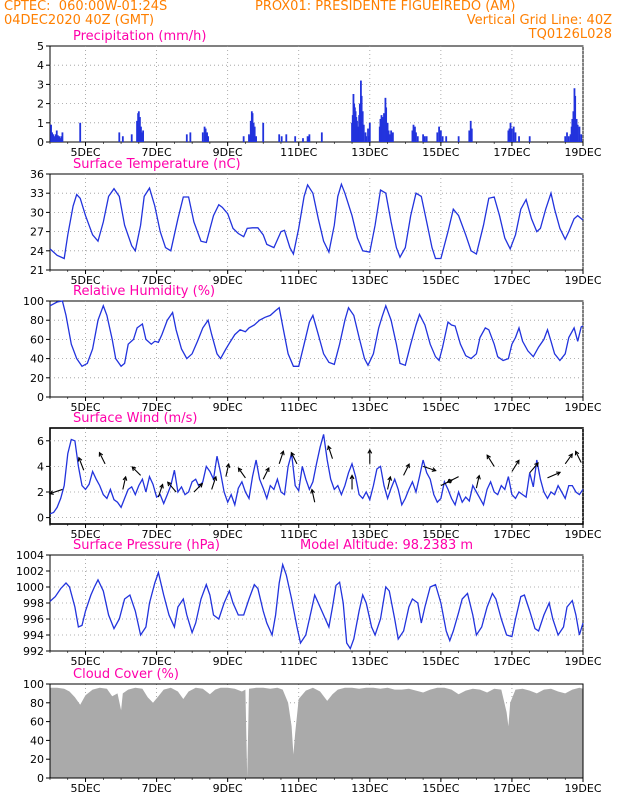  What do you see at coordinates (157, 661) in the screenshot?
I see `pres-xtick-label: 7DEC` at bounding box center [157, 661].